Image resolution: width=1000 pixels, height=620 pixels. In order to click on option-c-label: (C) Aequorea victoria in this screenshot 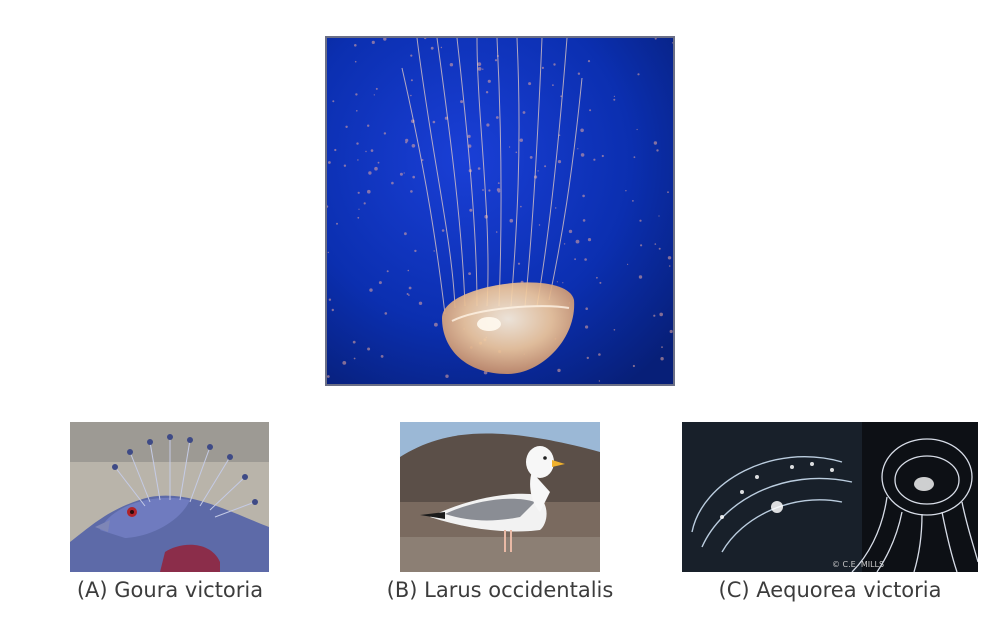, I will do `click(830, 590)`.